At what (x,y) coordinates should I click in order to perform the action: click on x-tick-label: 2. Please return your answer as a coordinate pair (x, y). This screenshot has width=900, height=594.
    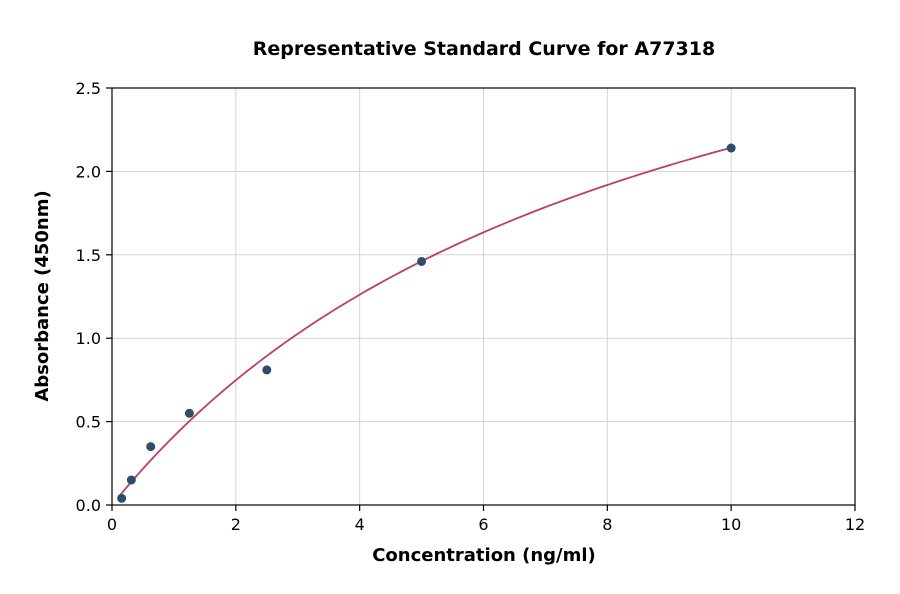
    Looking at the image, I should click on (236, 524).